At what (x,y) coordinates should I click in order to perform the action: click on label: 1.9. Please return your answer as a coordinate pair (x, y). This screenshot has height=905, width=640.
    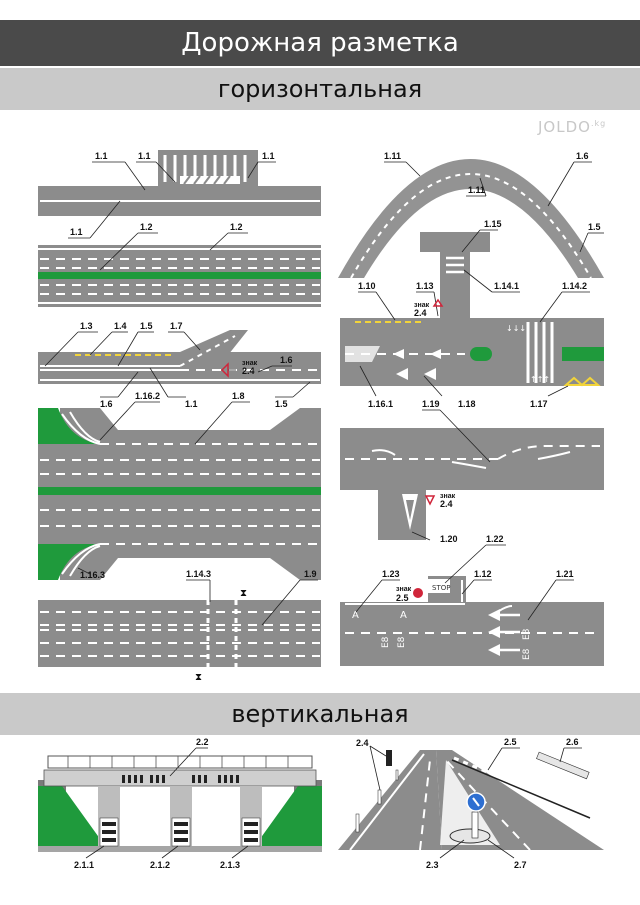
    Looking at the image, I should click on (310, 574).